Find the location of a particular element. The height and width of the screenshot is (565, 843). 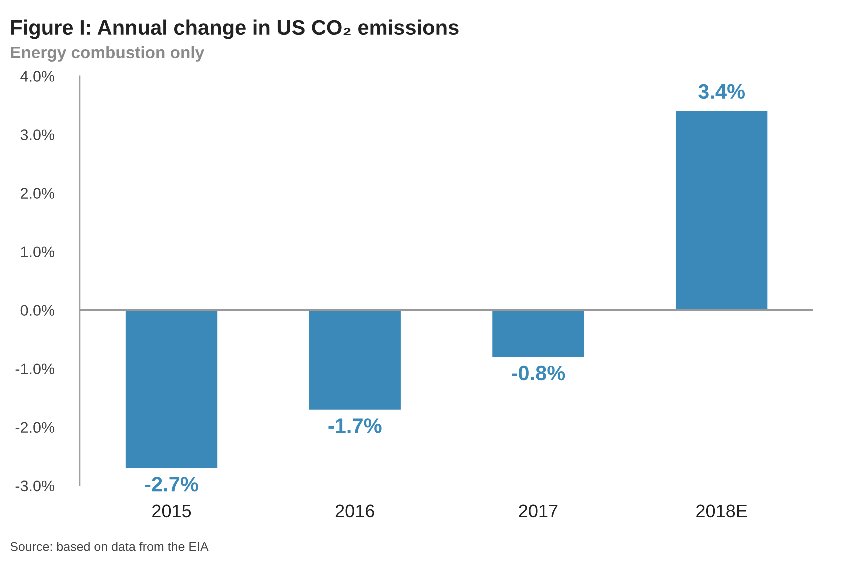

chart-title: Figure I: Annual change in US CO₂ emissions is located at coordinates (235, 30).